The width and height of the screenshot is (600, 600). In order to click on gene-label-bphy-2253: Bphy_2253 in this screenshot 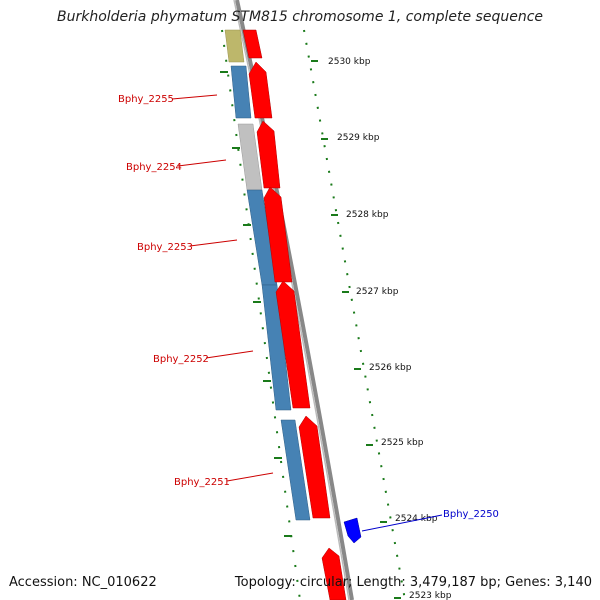, I will do `click(165, 247)`.